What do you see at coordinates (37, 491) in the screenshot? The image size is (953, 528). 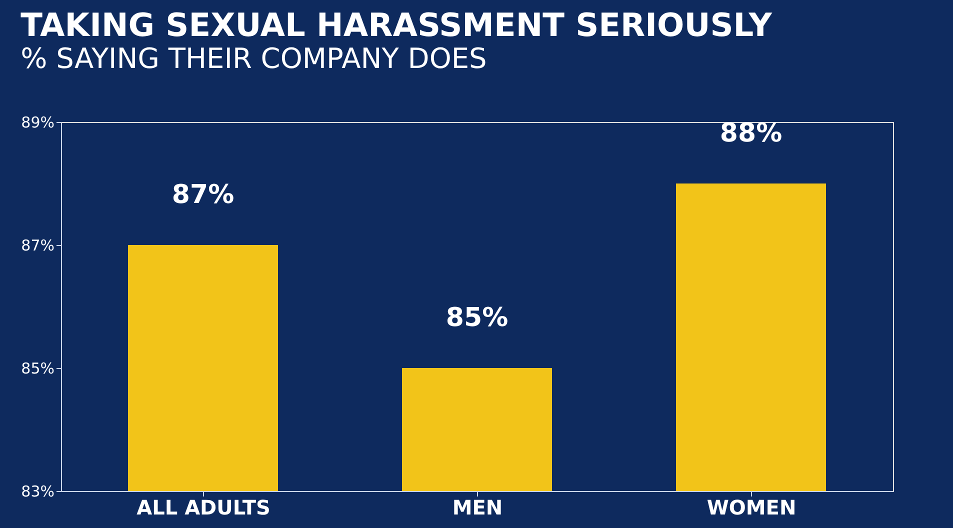 I see `y-tick-label: 83%` at bounding box center [37, 491].